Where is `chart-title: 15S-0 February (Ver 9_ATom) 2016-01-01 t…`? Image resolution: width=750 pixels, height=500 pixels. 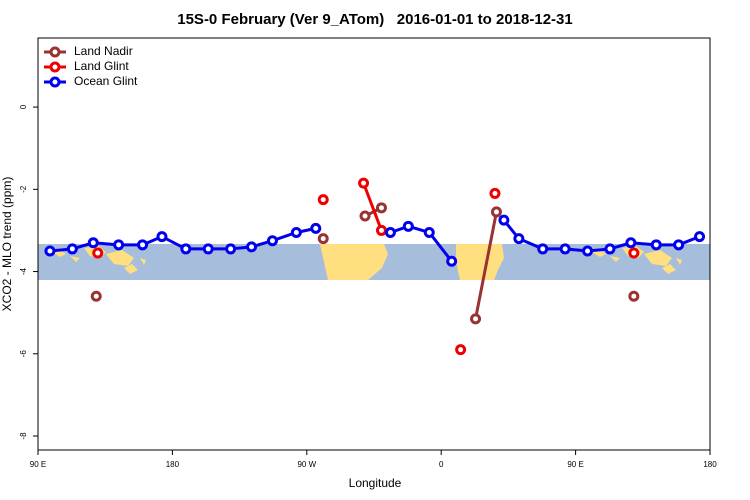 chart-title: 15S-0 February (Ver 9_ATom) 2016-01-01 t… is located at coordinates (374, 19).